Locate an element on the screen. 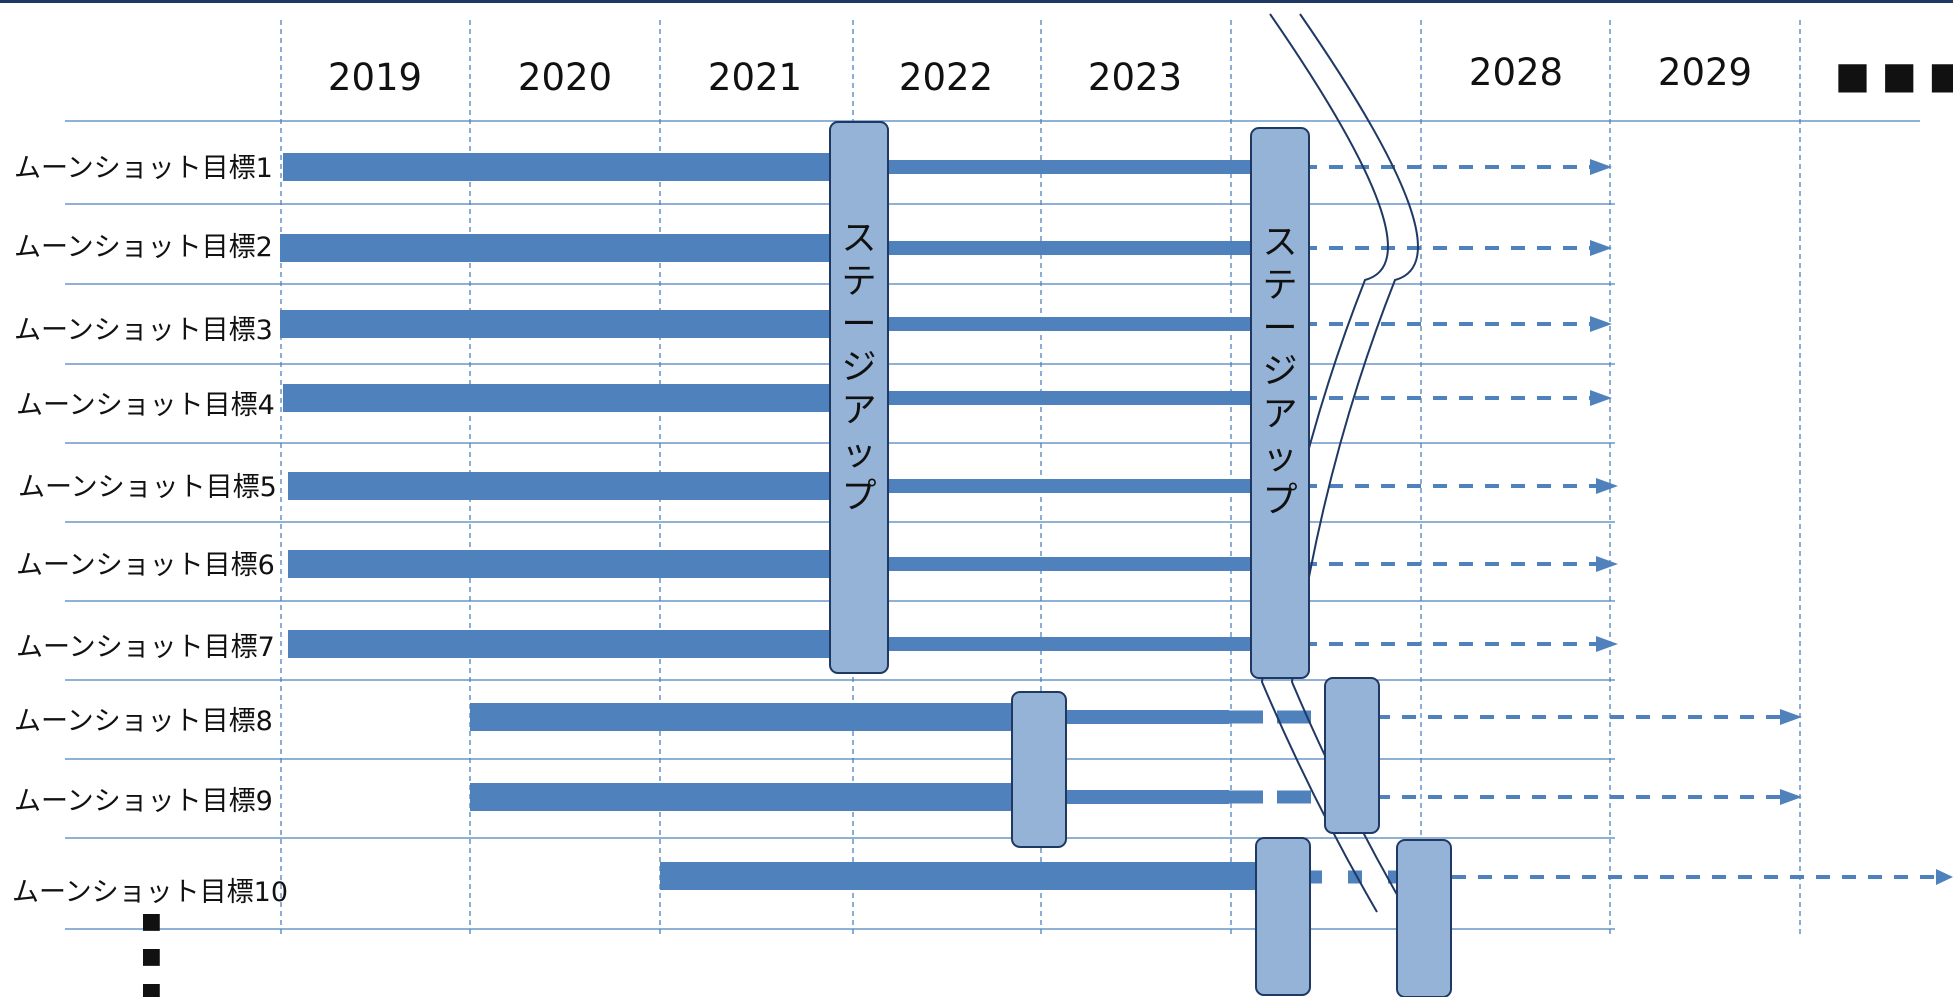  year-axis-continuation: ■ ■ ■ is located at coordinates (1894, 75).